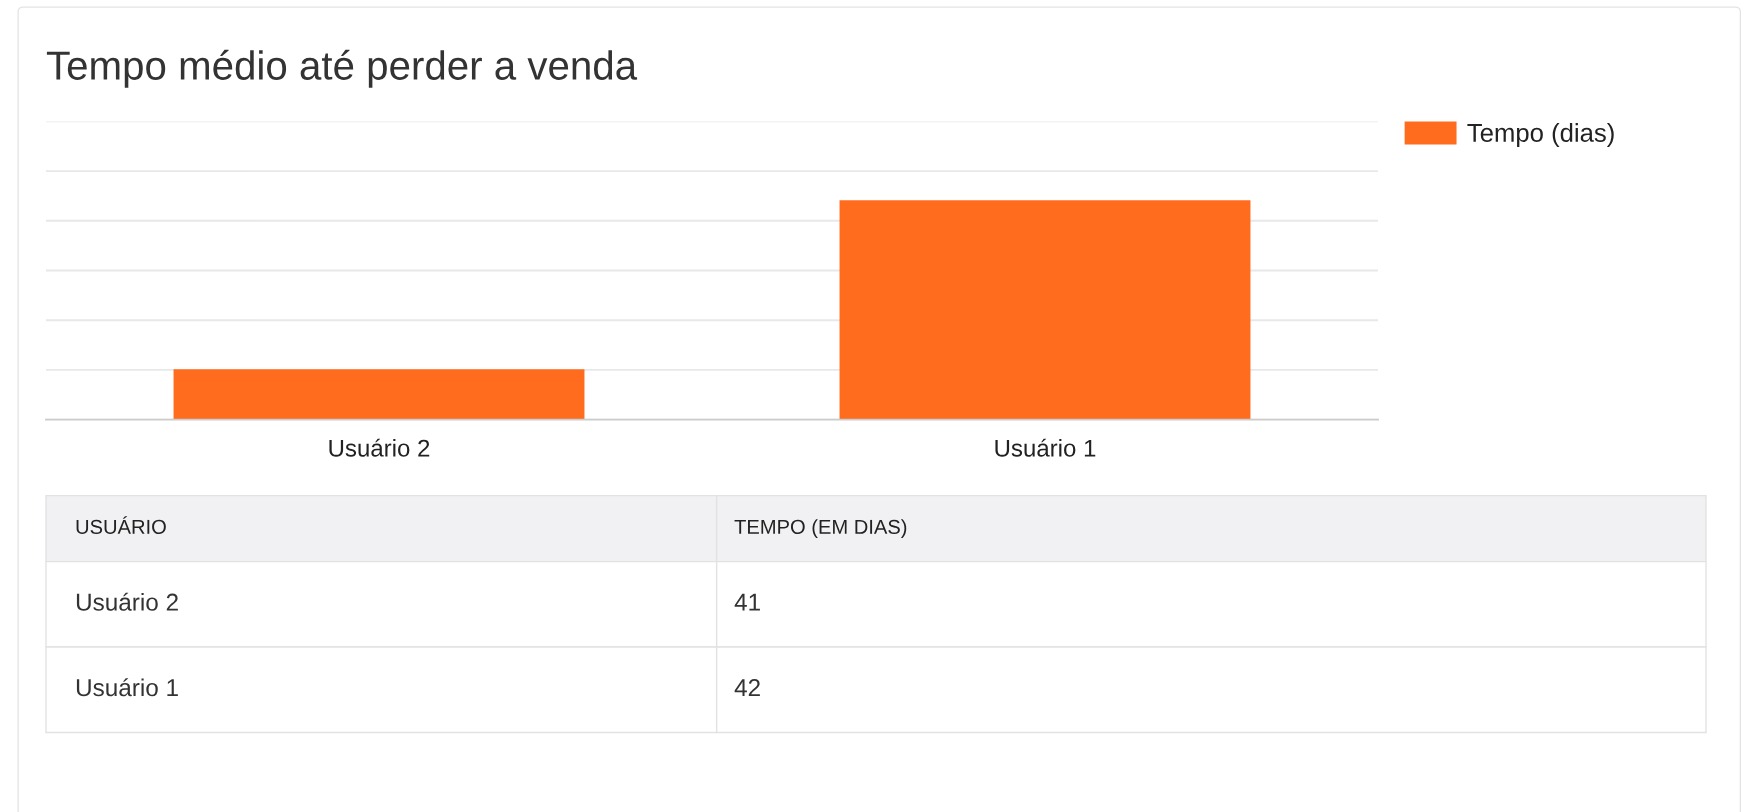 The height and width of the screenshot is (812, 1753). I want to click on legend-label: Tempo (dias), so click(1540, 135).